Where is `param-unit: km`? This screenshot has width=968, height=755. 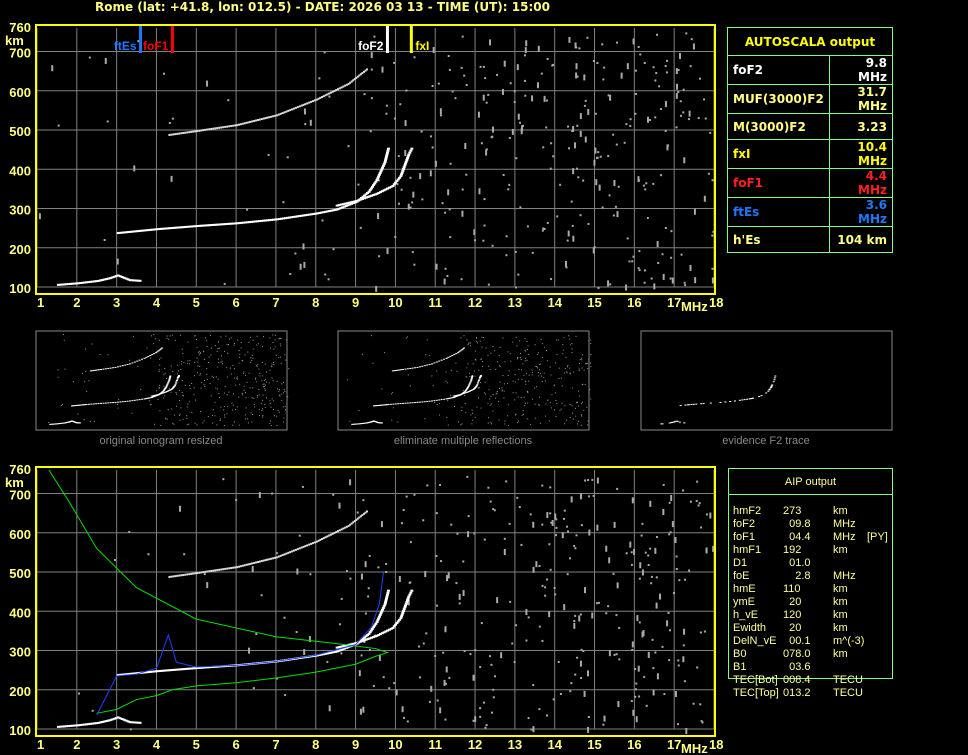 param-unit: km is located at coordinates (840, 615).